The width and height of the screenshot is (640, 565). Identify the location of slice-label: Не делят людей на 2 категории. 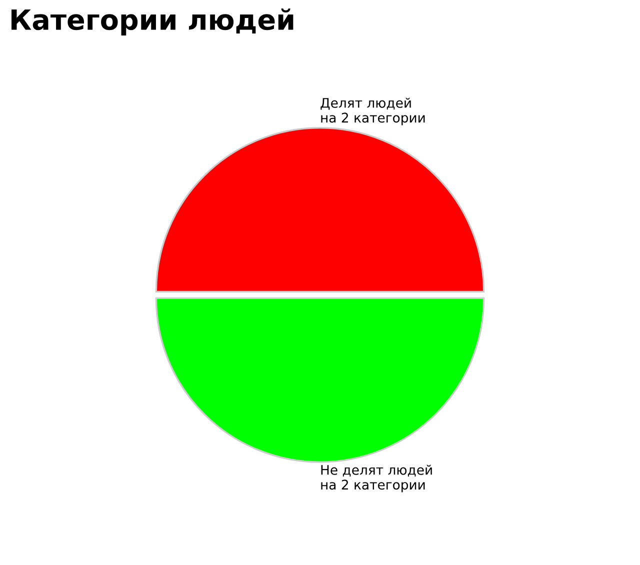
(376, 478).